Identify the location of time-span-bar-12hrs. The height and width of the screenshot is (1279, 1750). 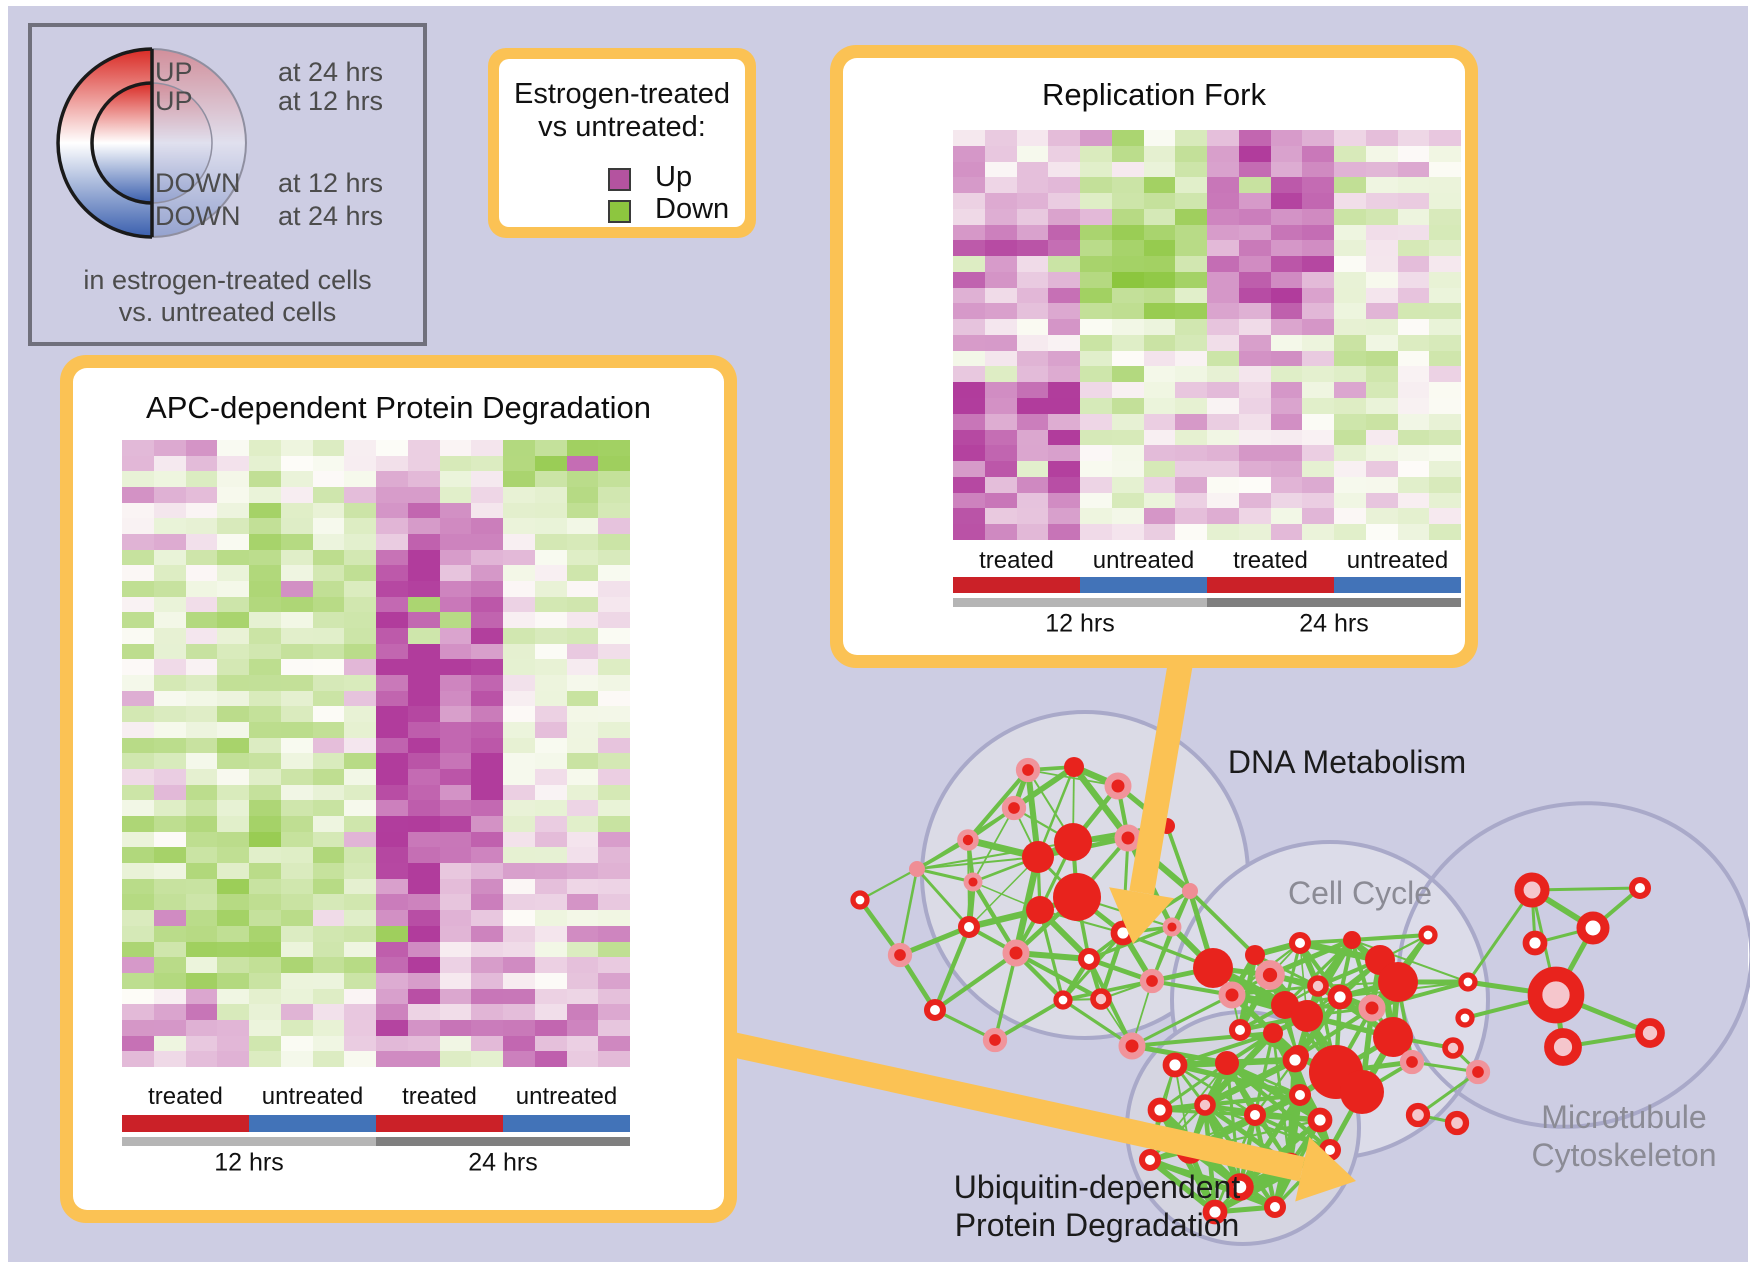
(249, 1141).